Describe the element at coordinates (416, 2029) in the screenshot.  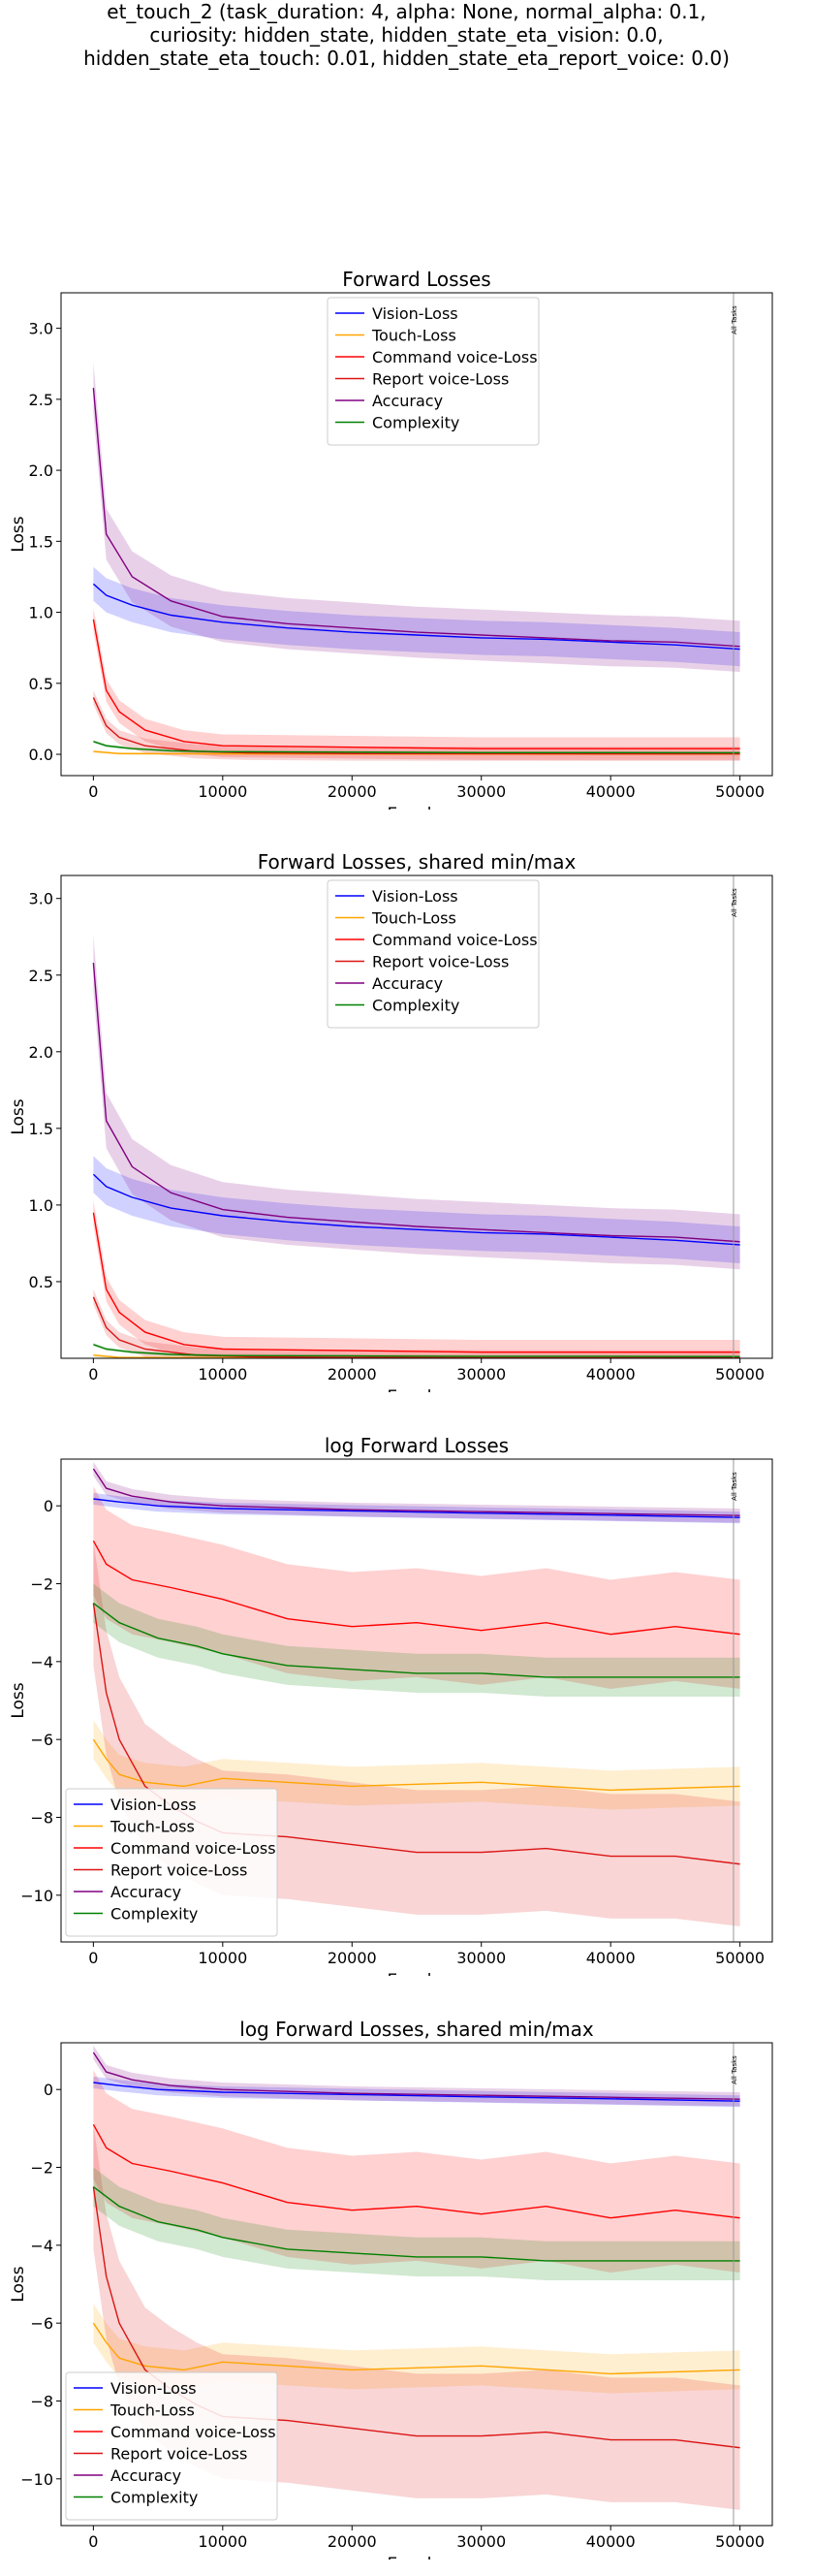
I see `chart-title: log Forward Losses, shared min/max` at that location.